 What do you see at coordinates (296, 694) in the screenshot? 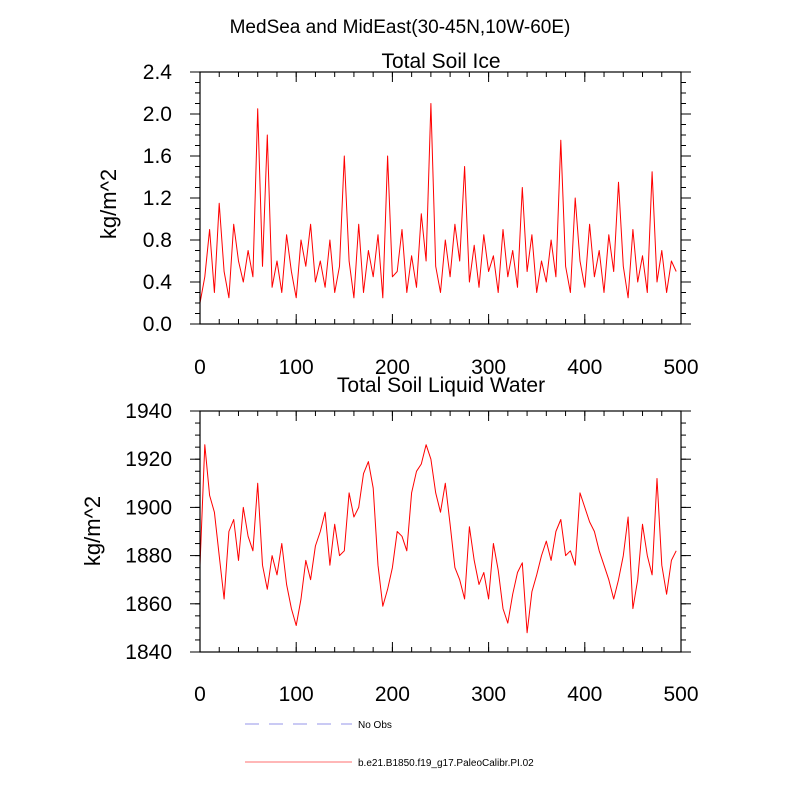
I see `soil-liquid-xtick-label: 100` at bounding box center [296, 694].